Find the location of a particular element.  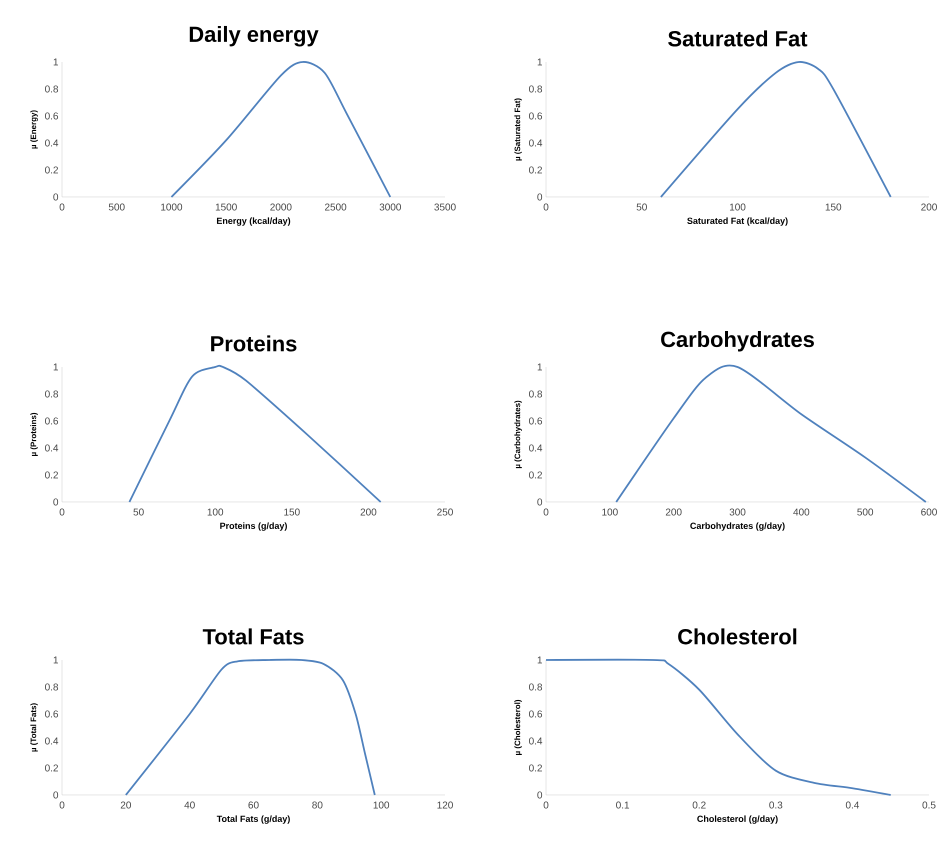

chart-title: Proteins is located at coordinates (253, 343).